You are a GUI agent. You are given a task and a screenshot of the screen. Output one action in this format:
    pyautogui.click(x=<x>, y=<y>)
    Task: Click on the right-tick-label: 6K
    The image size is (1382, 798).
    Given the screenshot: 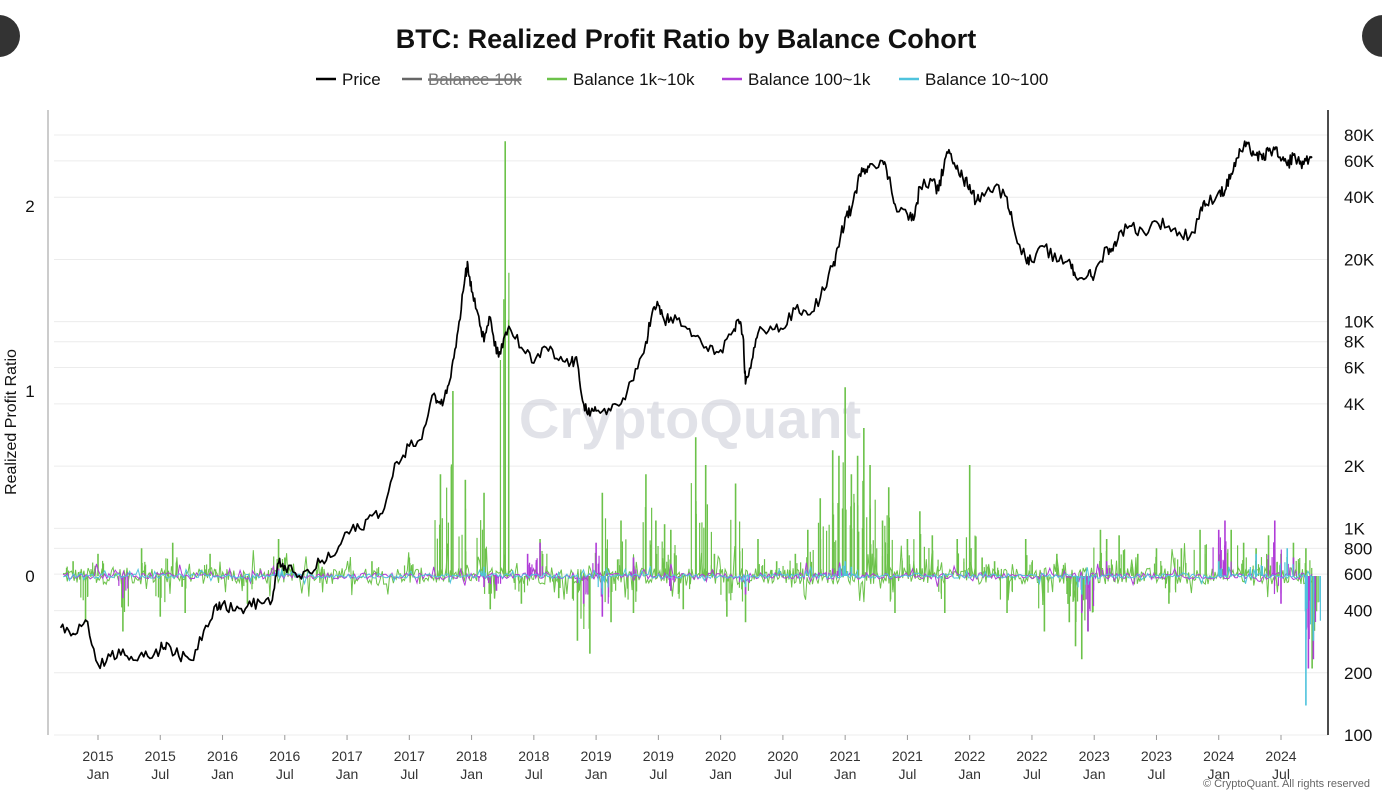 What is the action you would take?
    pyautogui.click(x=1354, y=368)
    